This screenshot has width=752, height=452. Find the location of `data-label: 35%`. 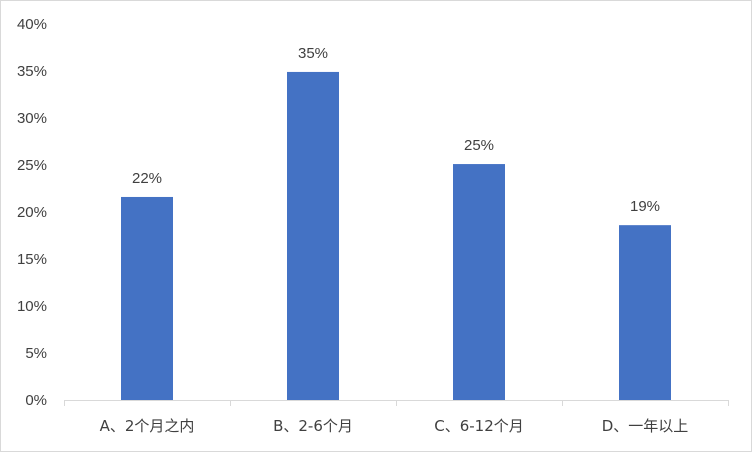

data-label: 35% is located at coordinates (313, 53).